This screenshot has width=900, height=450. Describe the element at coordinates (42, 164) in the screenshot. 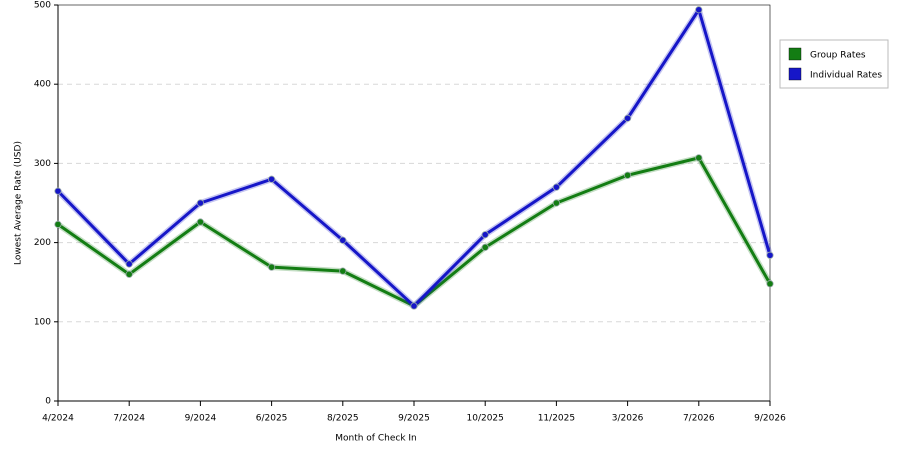

I see `y-tick-label: 300` at that location.